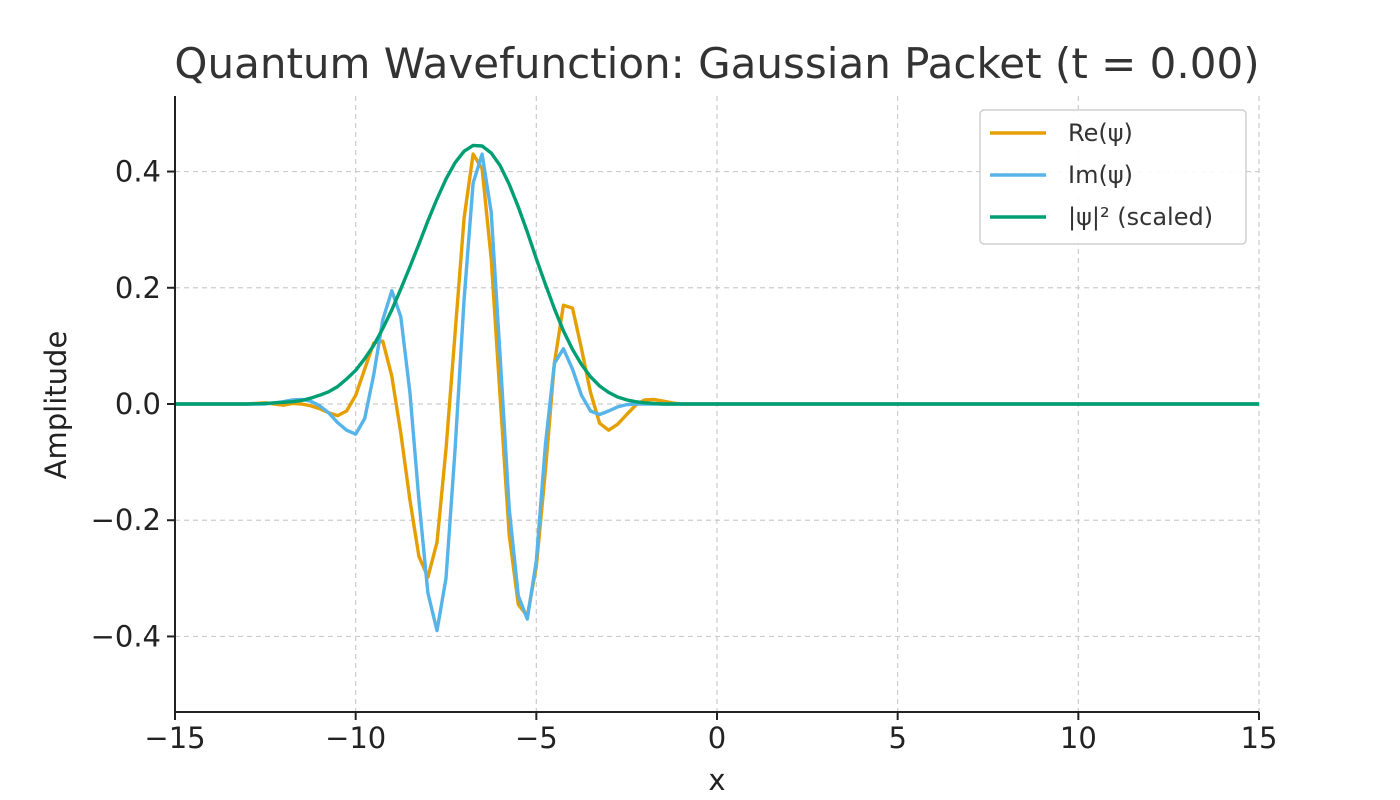  I want to click on x-tick-label: 10, so click(1078, 738).